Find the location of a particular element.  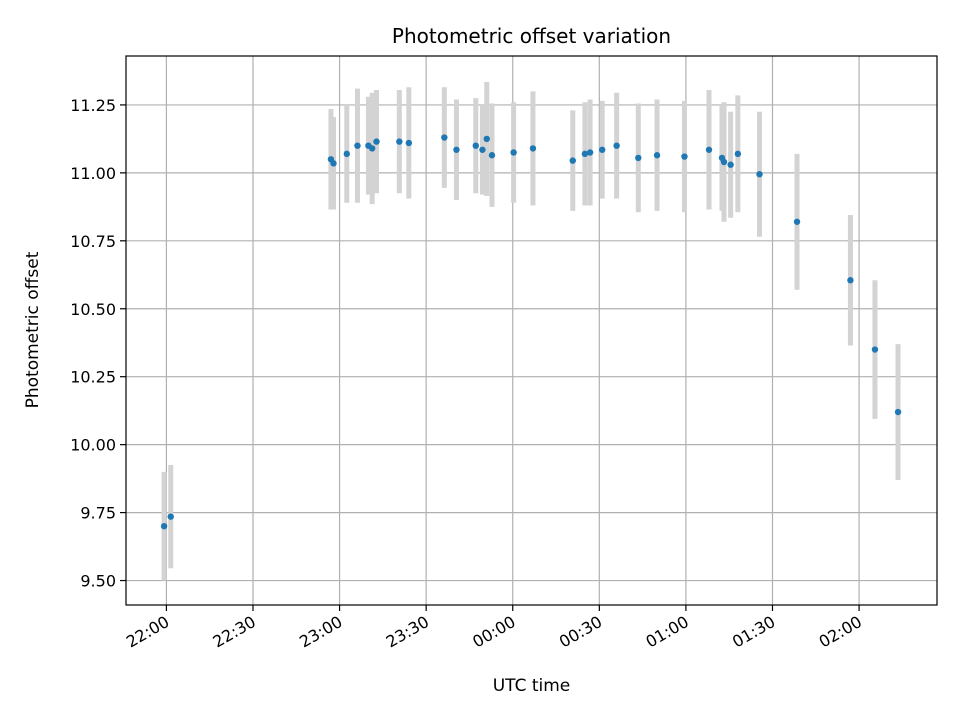

y-tick-label-0: 9.50 is located at coordinates (98, 581).